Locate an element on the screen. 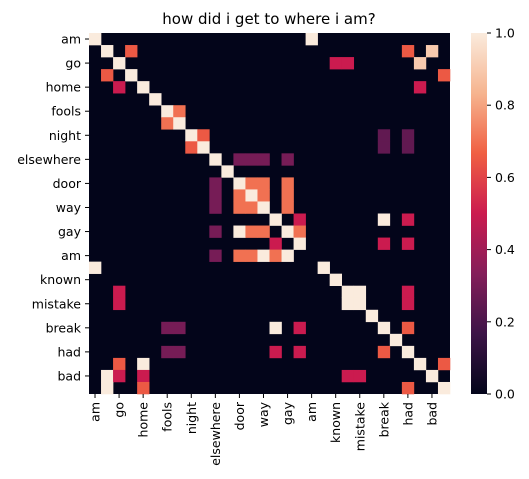  x-tick-label: night is located at coordinates (191, 418).